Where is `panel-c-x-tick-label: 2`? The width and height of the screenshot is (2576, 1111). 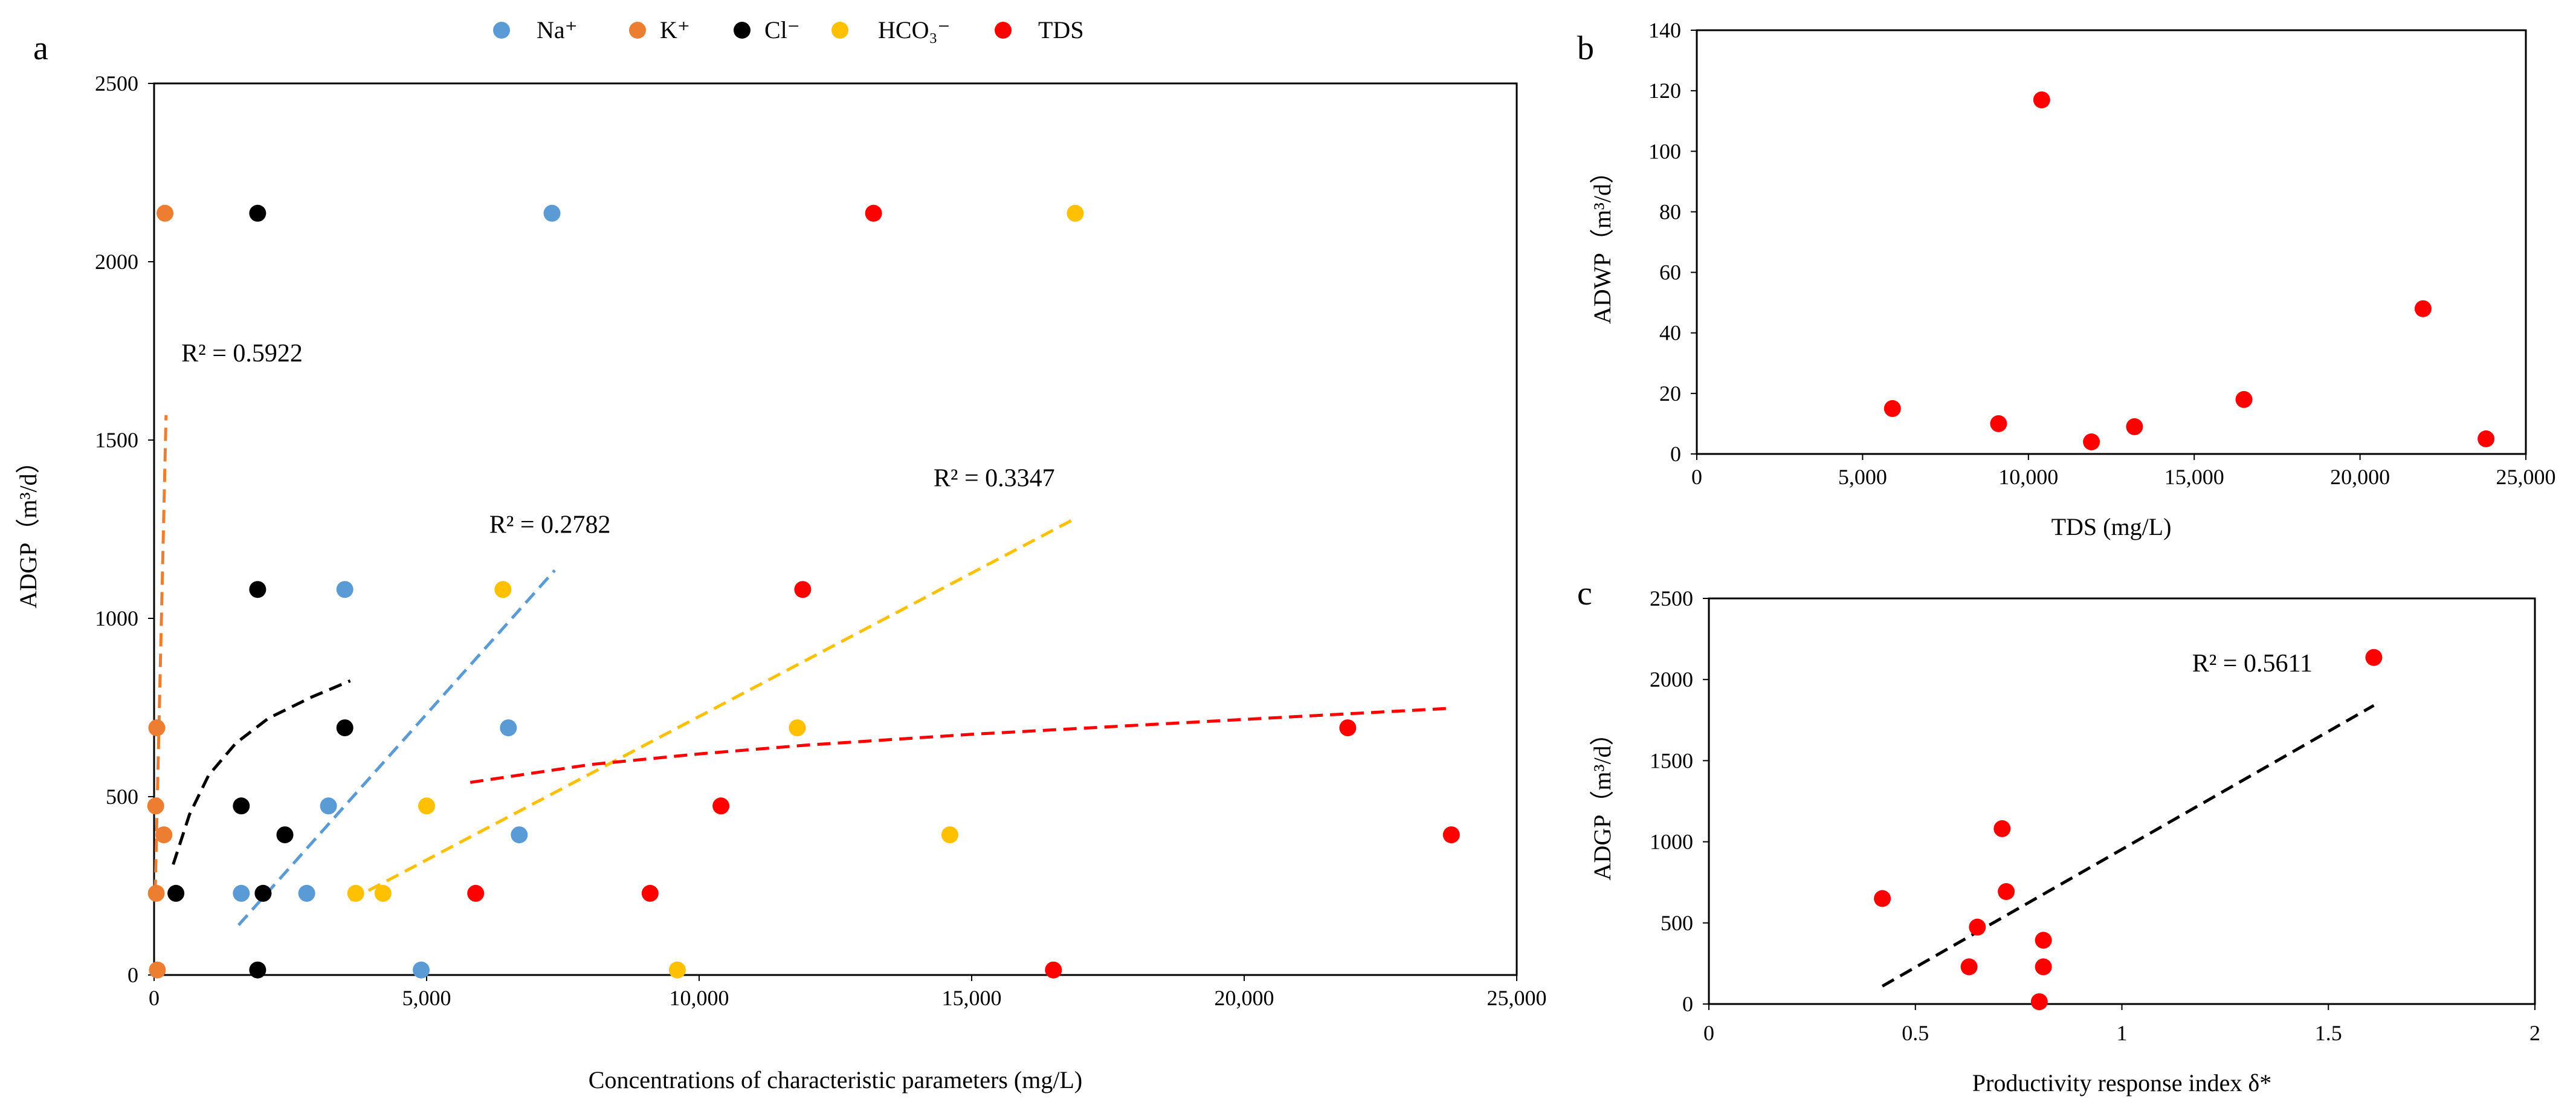 panel-c-x-tick-label: 2 is located at coordinates (2534, 1033).